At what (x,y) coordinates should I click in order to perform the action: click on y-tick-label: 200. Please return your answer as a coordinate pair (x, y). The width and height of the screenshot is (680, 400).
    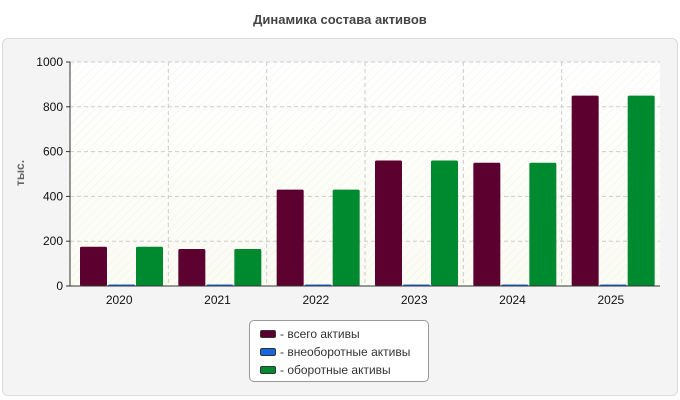
    Looking at the image, I should click on (53, 241).